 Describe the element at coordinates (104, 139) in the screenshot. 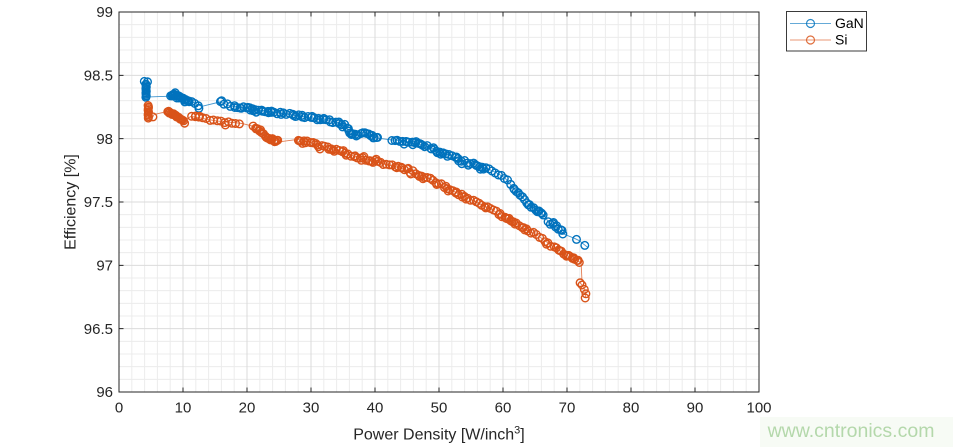

I see `svg-text: 98` at that location.